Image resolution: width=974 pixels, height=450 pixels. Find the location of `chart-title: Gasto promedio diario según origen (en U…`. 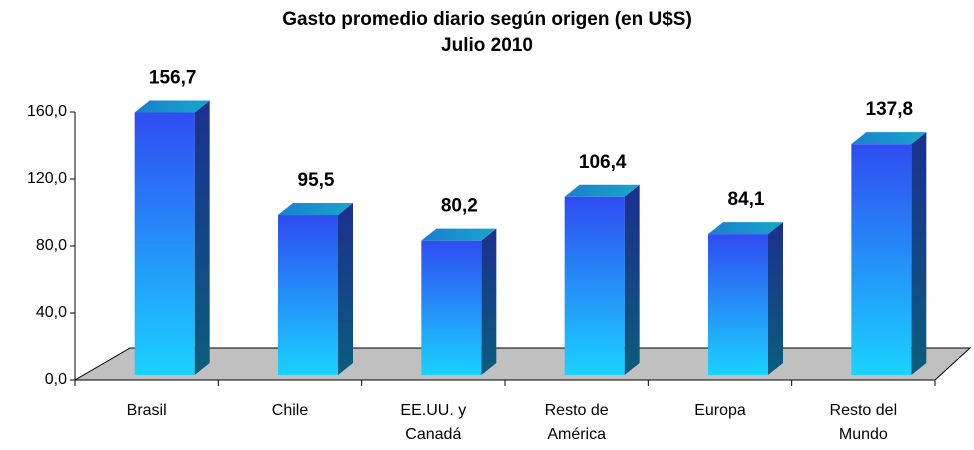

chart-title: Gasto promedio diario según origen (en U… is located at coordinates (487, 19).